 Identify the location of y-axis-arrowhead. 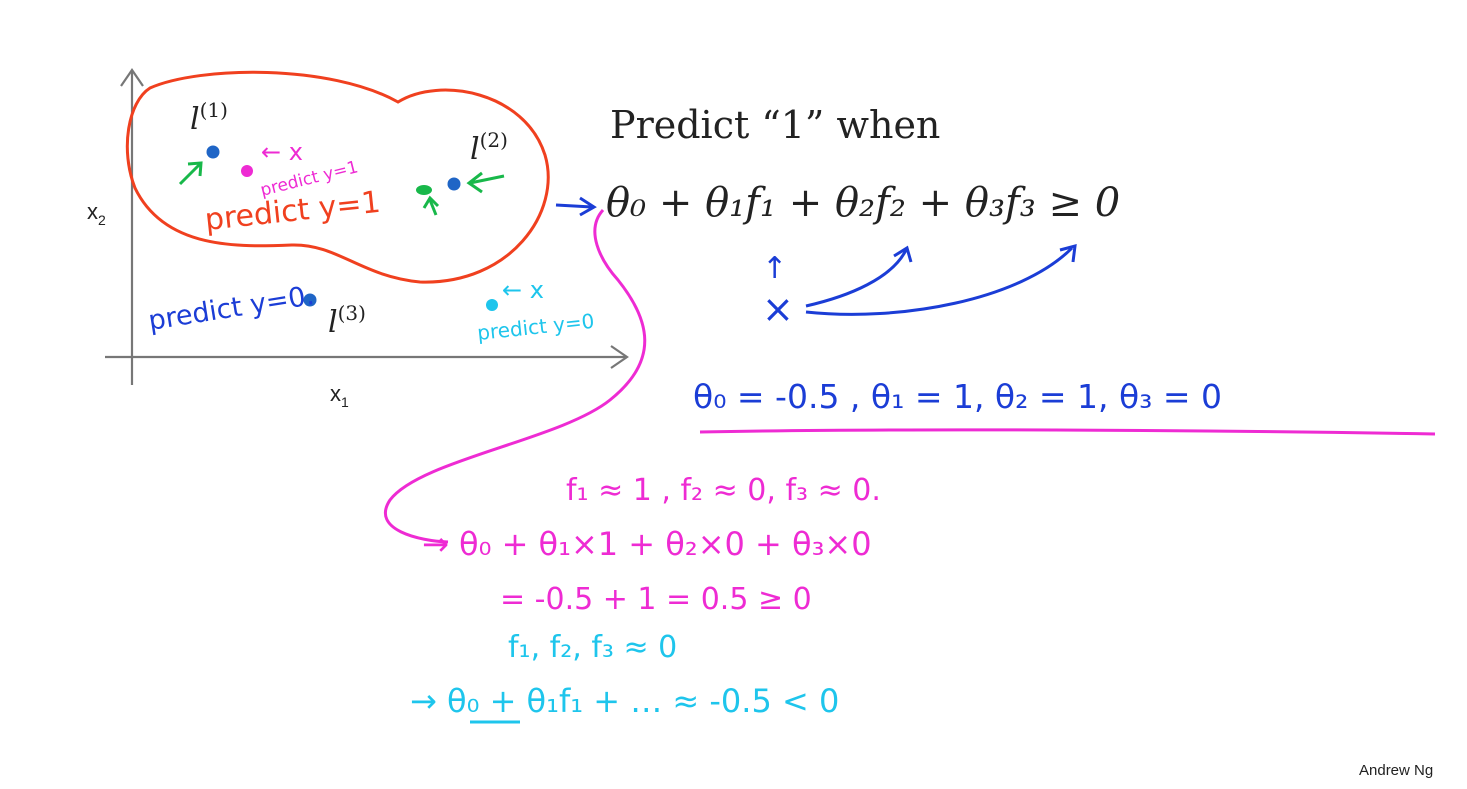
(132, 77).